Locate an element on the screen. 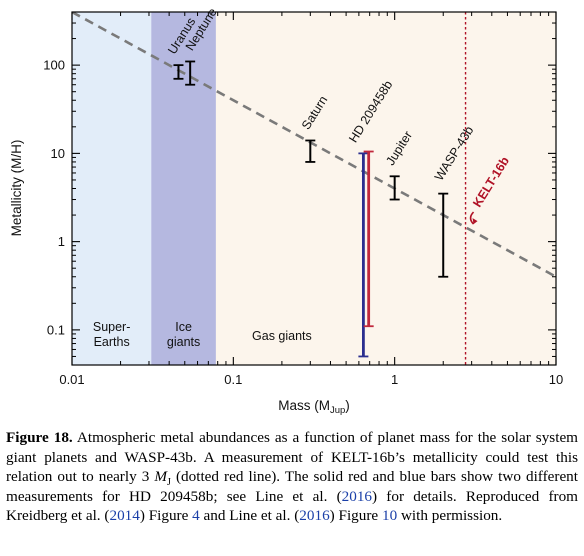 The height and width of the screenshot is (556, 584). x-axis-label: Mass (MJup) is located at coordinates (314, 407).